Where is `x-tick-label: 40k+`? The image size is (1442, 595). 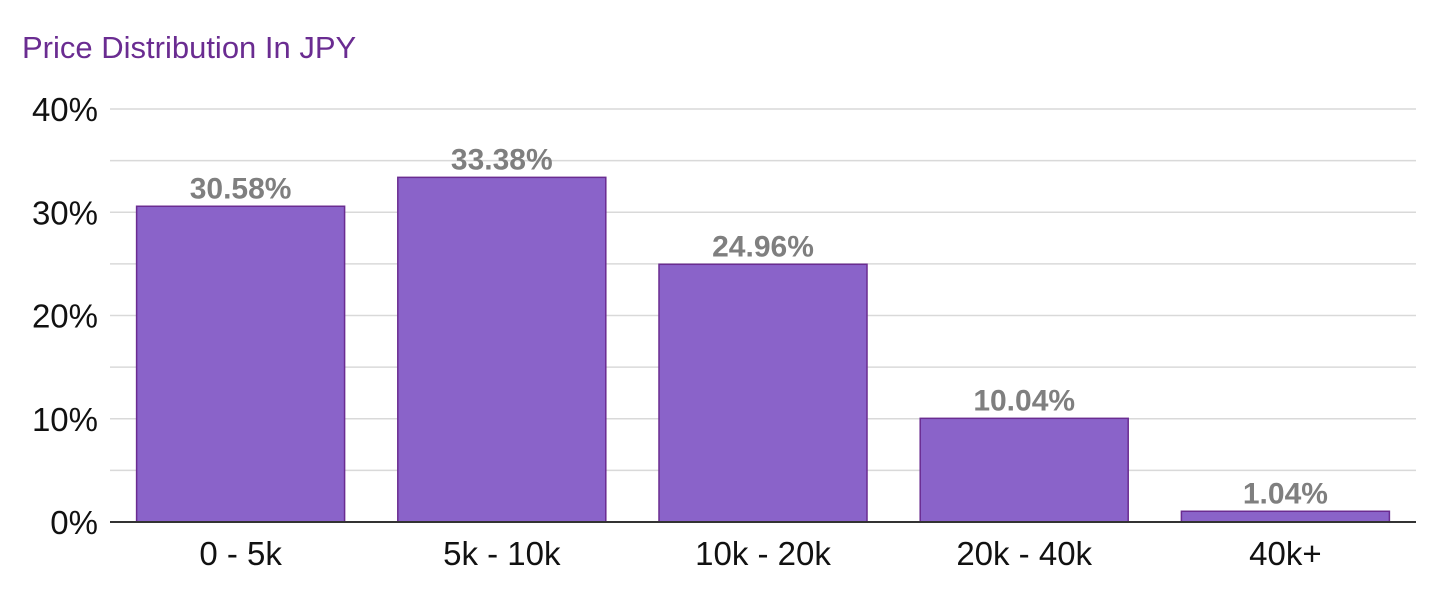 x-tick-label: 40k+ is located at coordinates (1285, 553).